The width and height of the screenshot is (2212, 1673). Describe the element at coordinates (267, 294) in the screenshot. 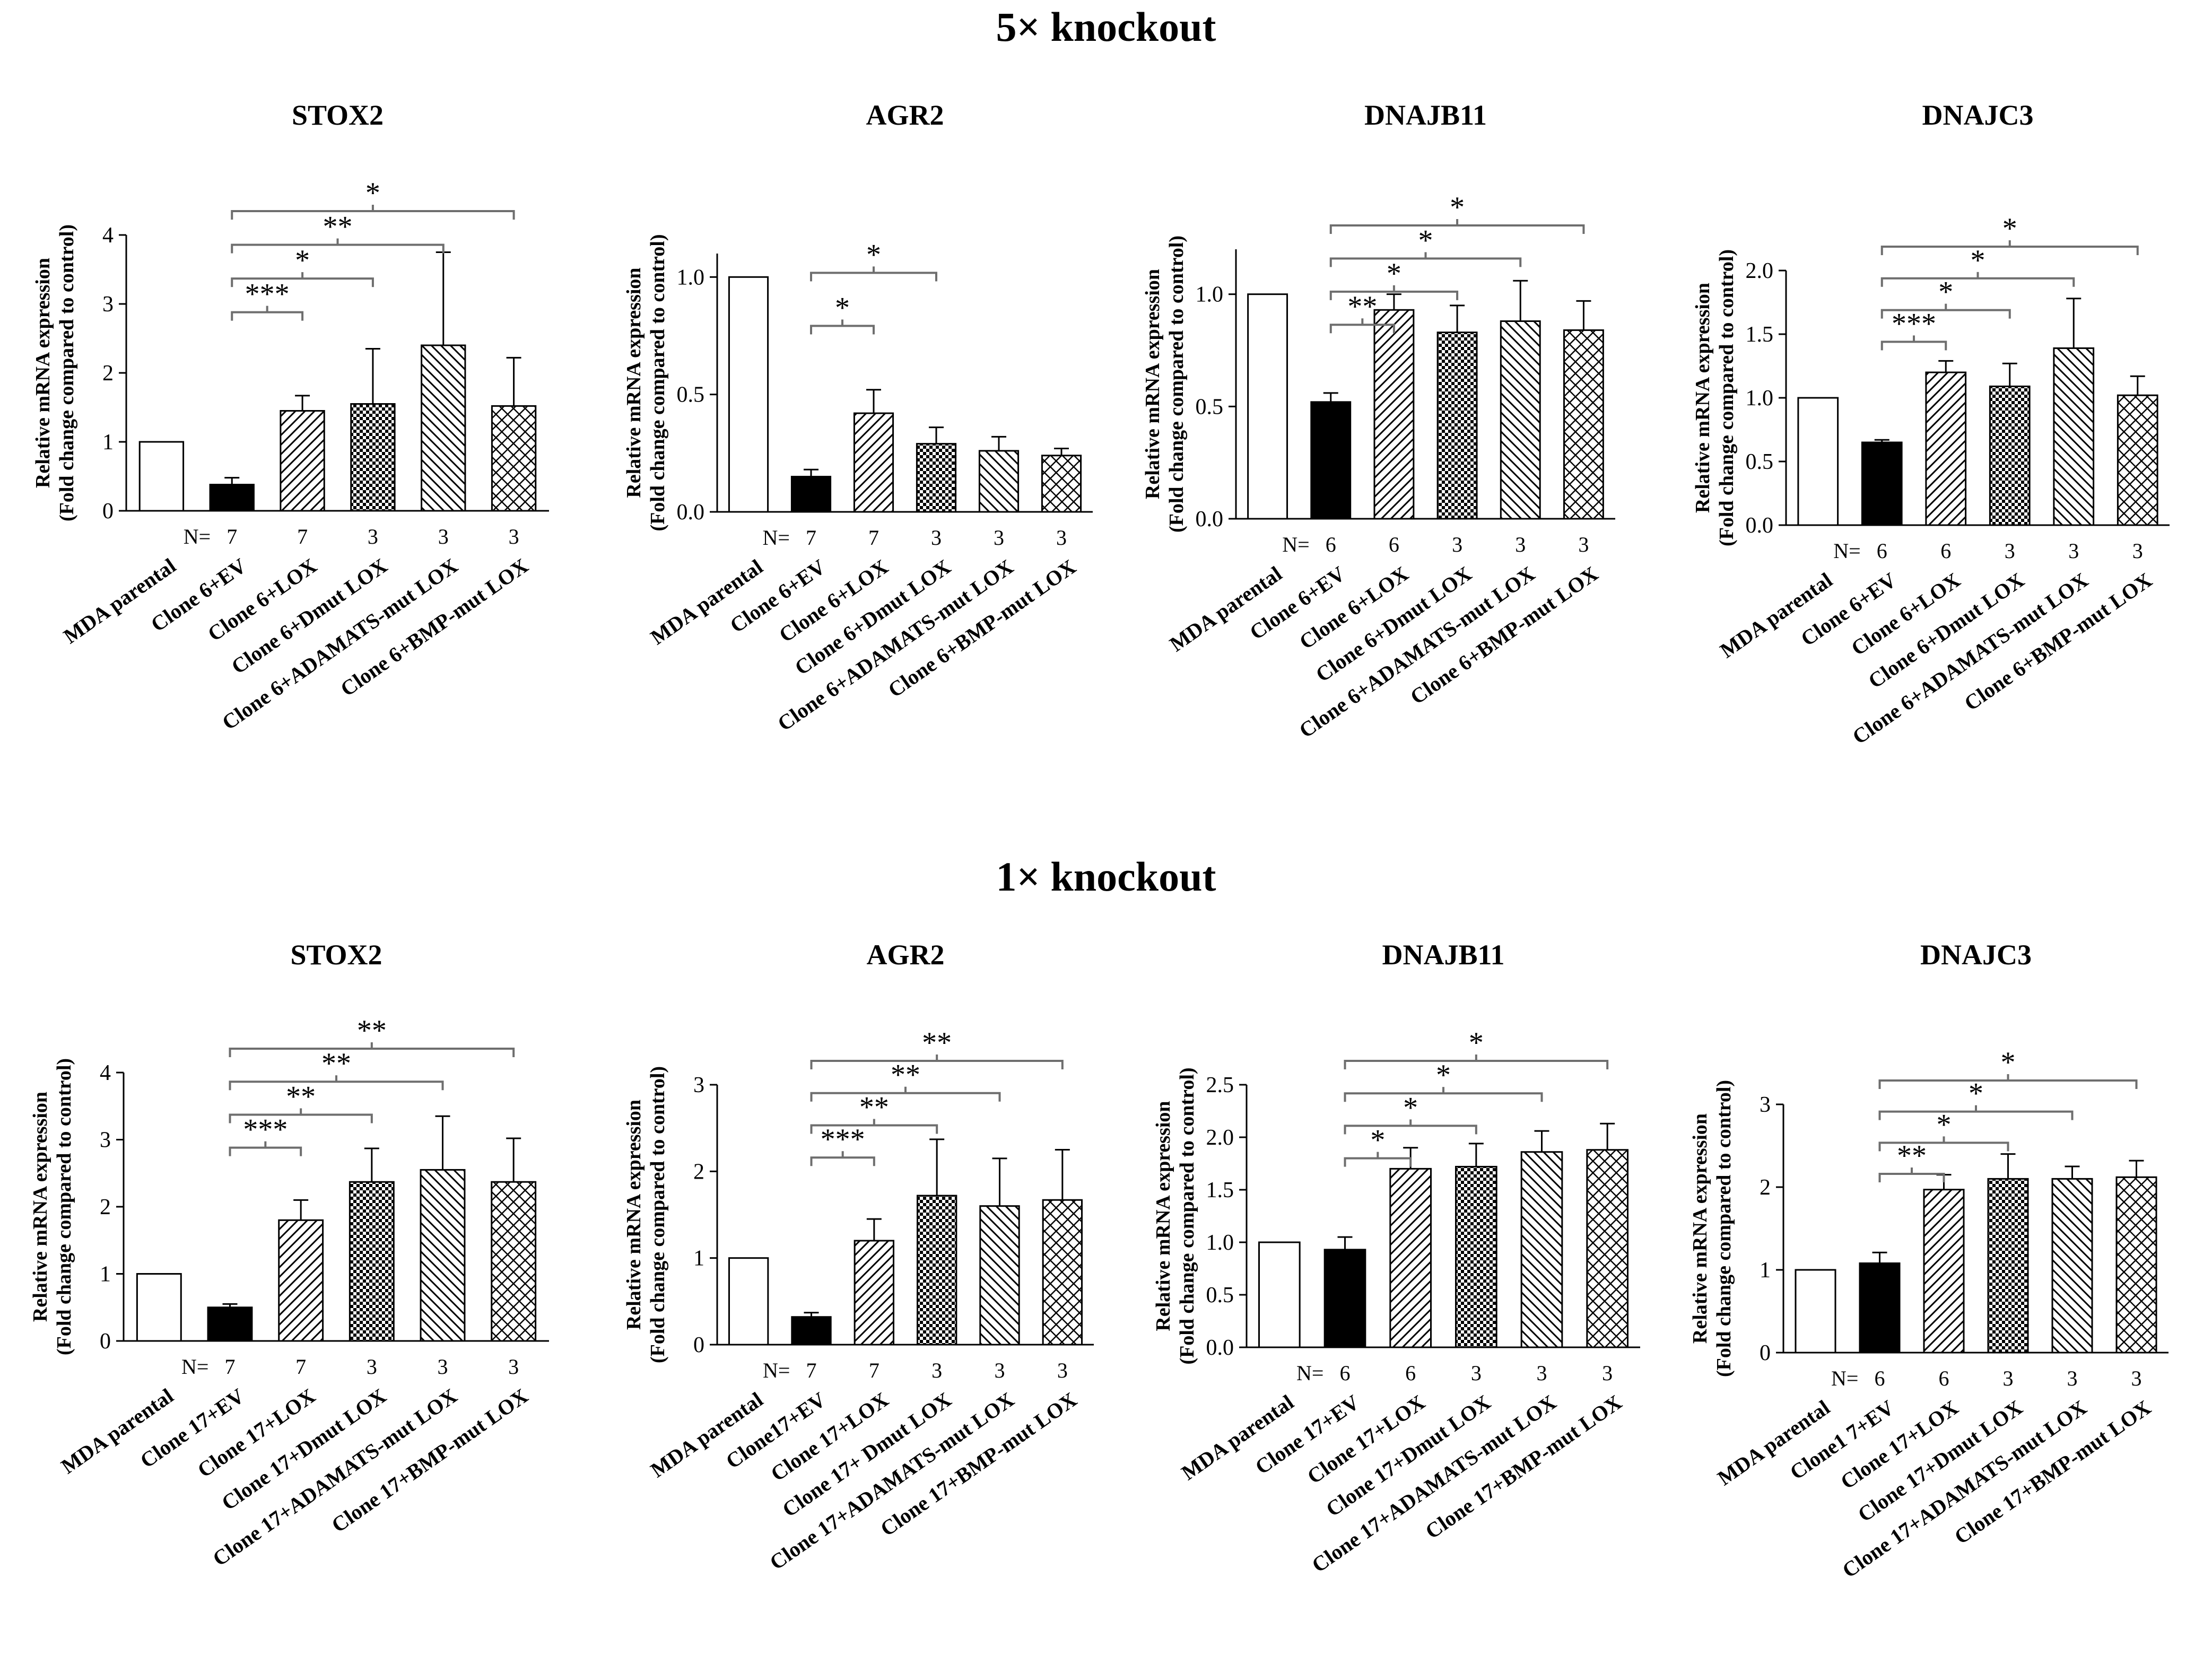

I see `significance-label: ***` at that location.